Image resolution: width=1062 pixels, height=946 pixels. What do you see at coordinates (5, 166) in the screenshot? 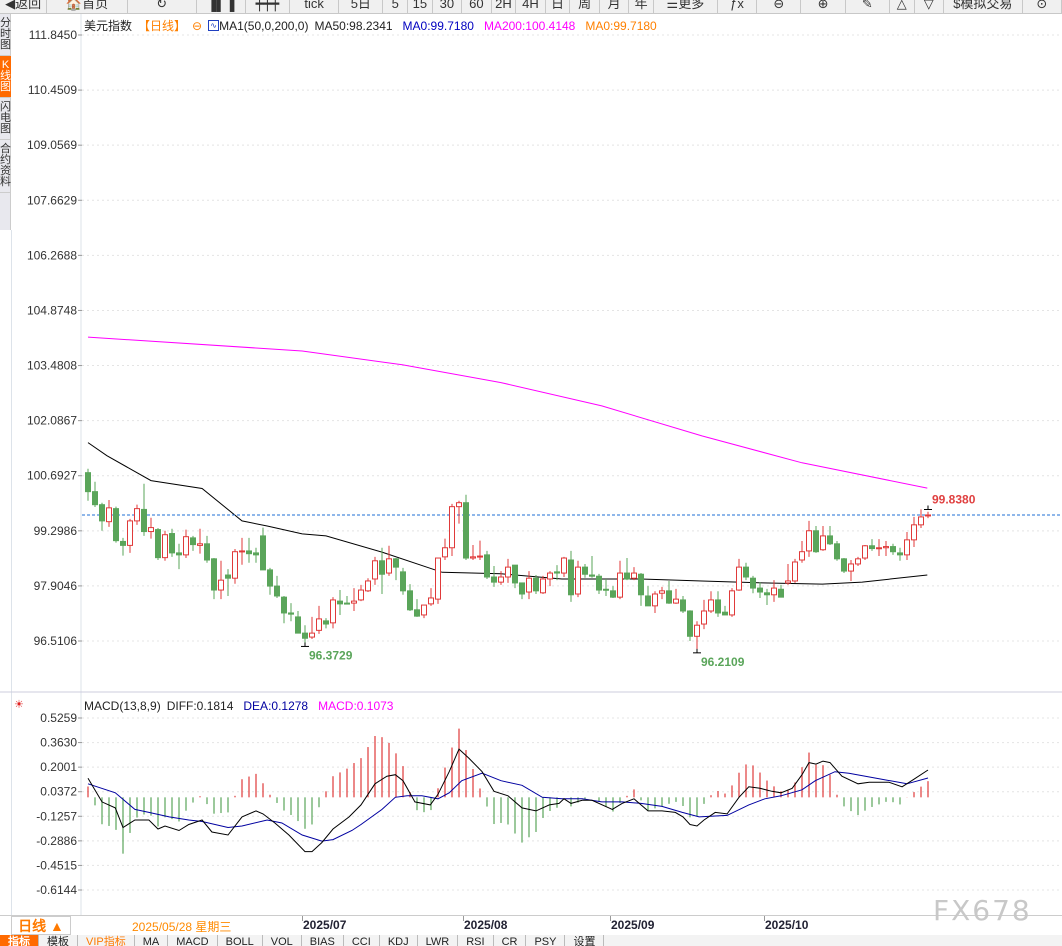
I see `sidebar-tab-3: 合约资料` at bounding box center [5, 166].